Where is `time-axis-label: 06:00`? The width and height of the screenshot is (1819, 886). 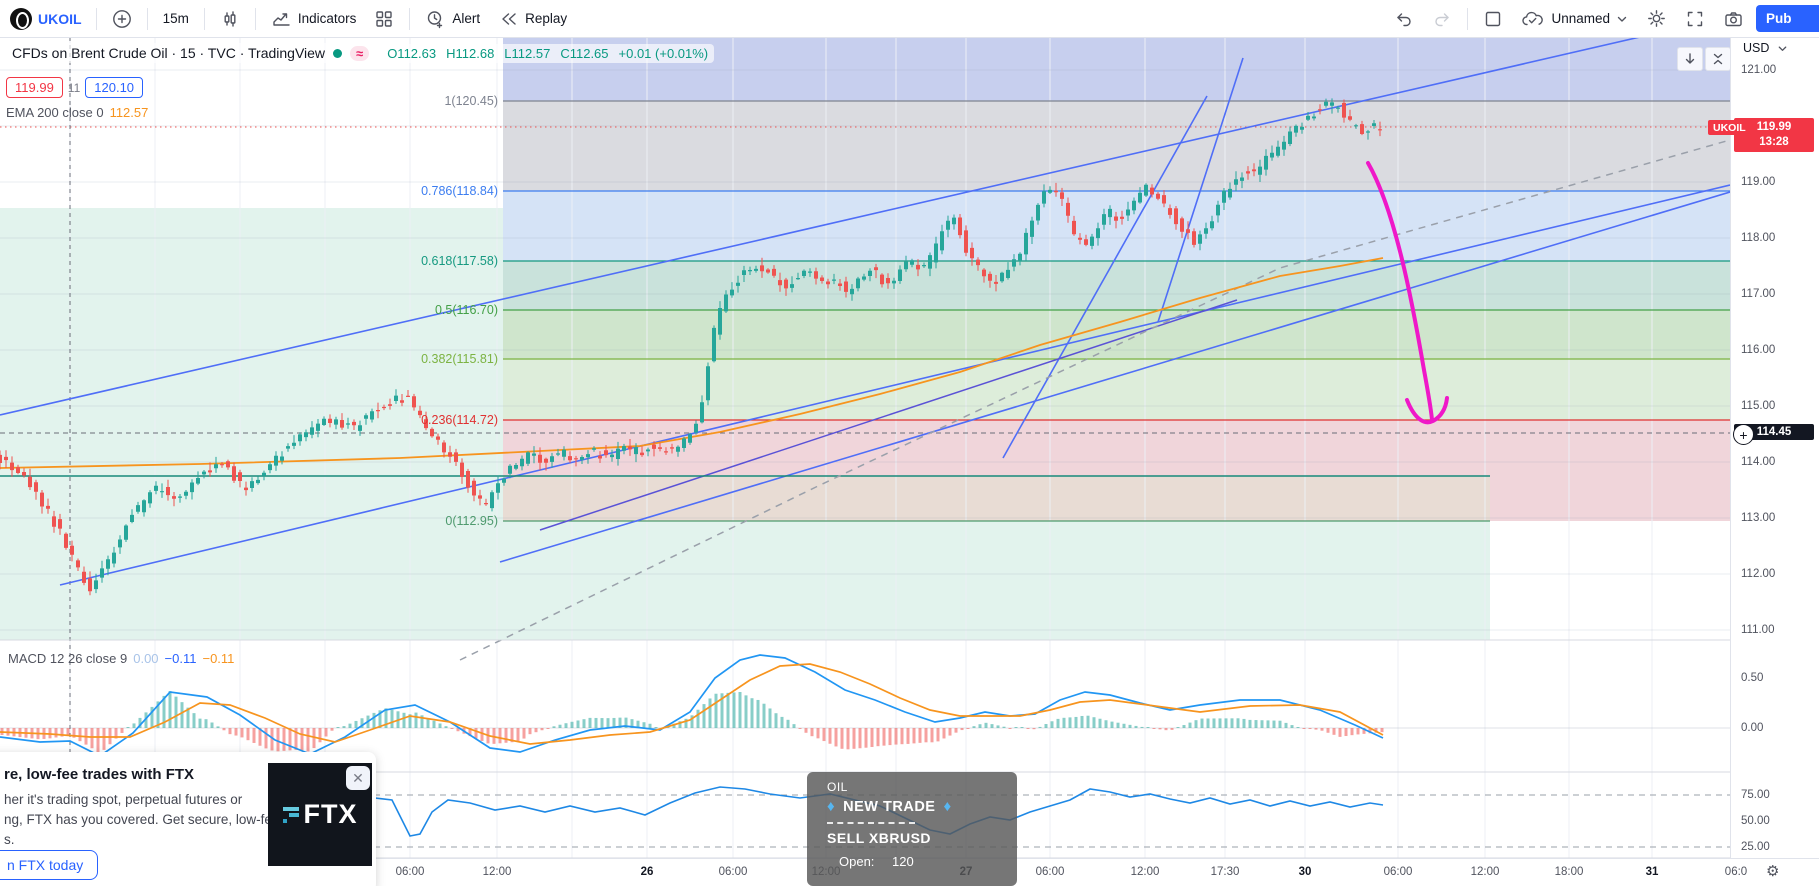 time-axis-label: 06:00 is located at coordinates (1050, 872).